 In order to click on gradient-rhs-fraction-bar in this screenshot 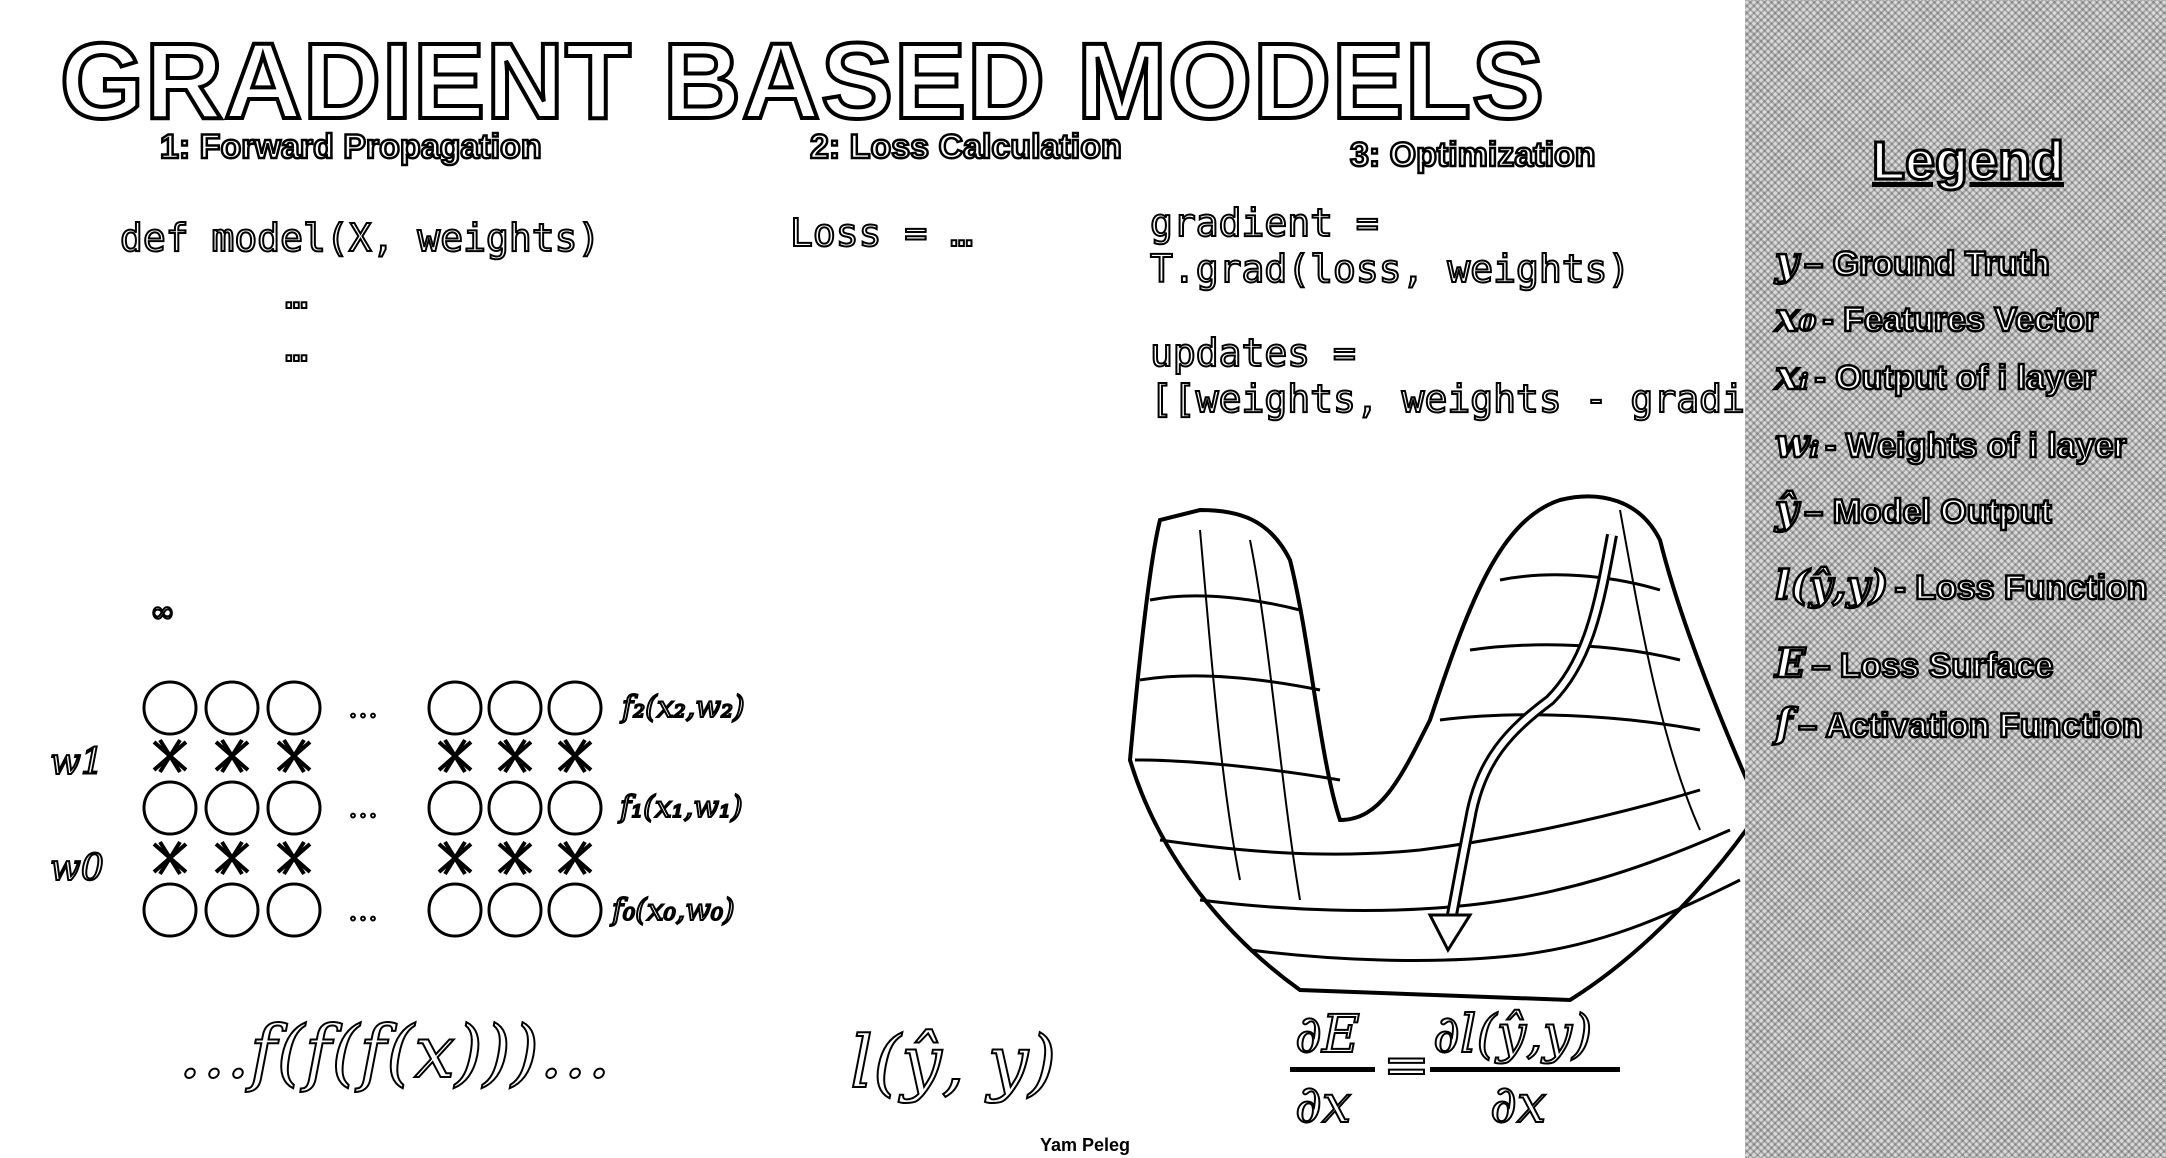, I will do `click(1525, 1069)`.